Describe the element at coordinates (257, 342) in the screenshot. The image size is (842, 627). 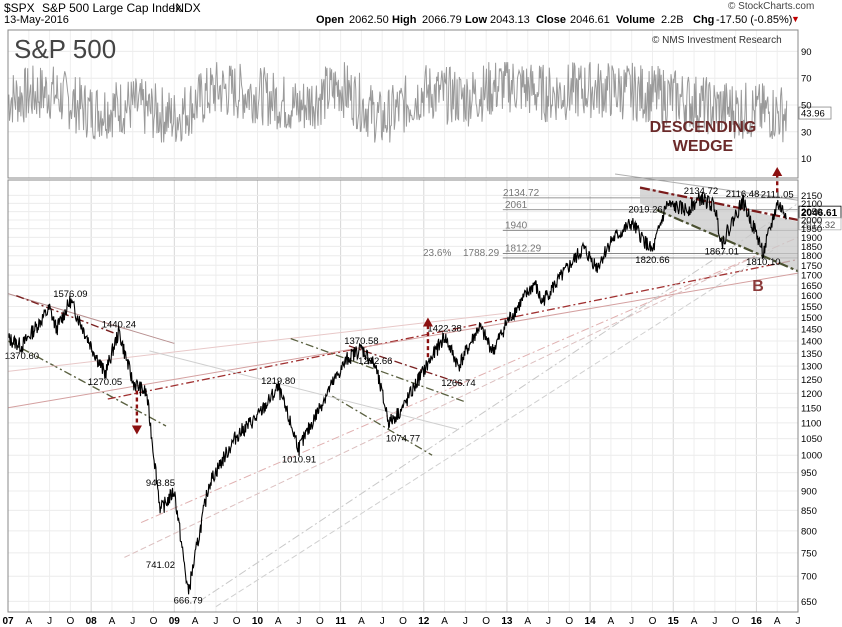
I see `trendline-pink-mid` at that location.